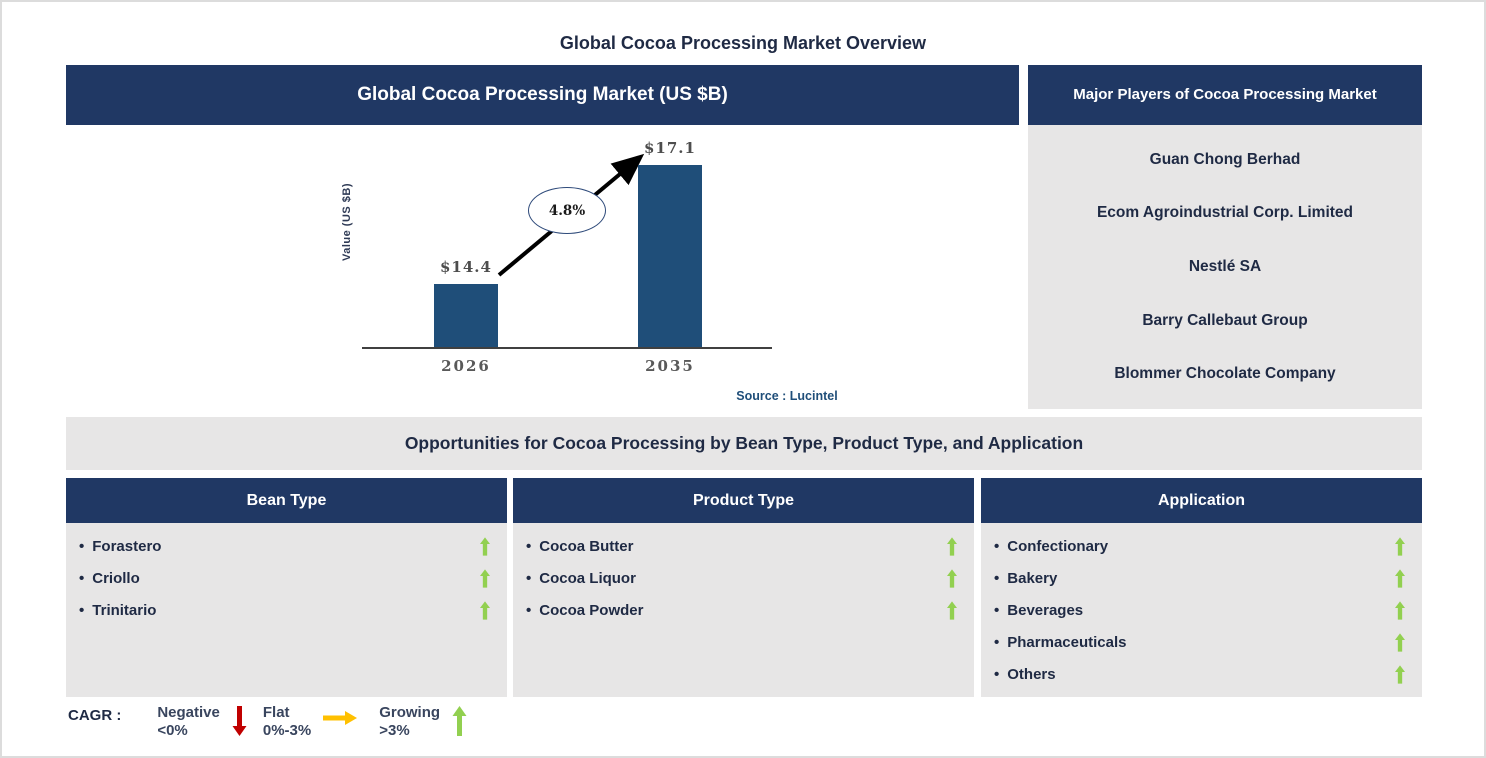 The image size is (1486, 758). What do you see at coordinates (239, 721) in the screenshot?
I see `trend-down-icon` at bounding box center [239, 721].